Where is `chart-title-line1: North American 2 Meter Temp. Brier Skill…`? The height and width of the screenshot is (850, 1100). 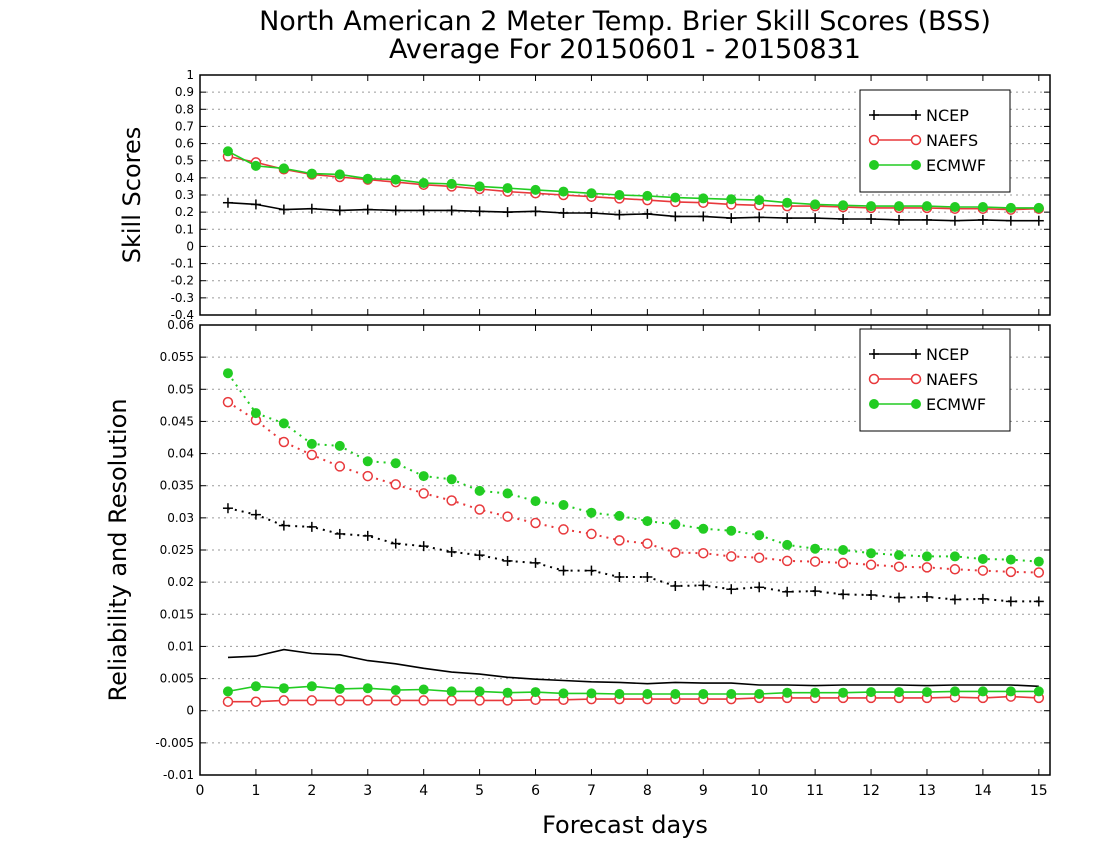
chart-title-line1: North American 2 Meter Temp. Brier Skill… is located at coordinates (625, 21).